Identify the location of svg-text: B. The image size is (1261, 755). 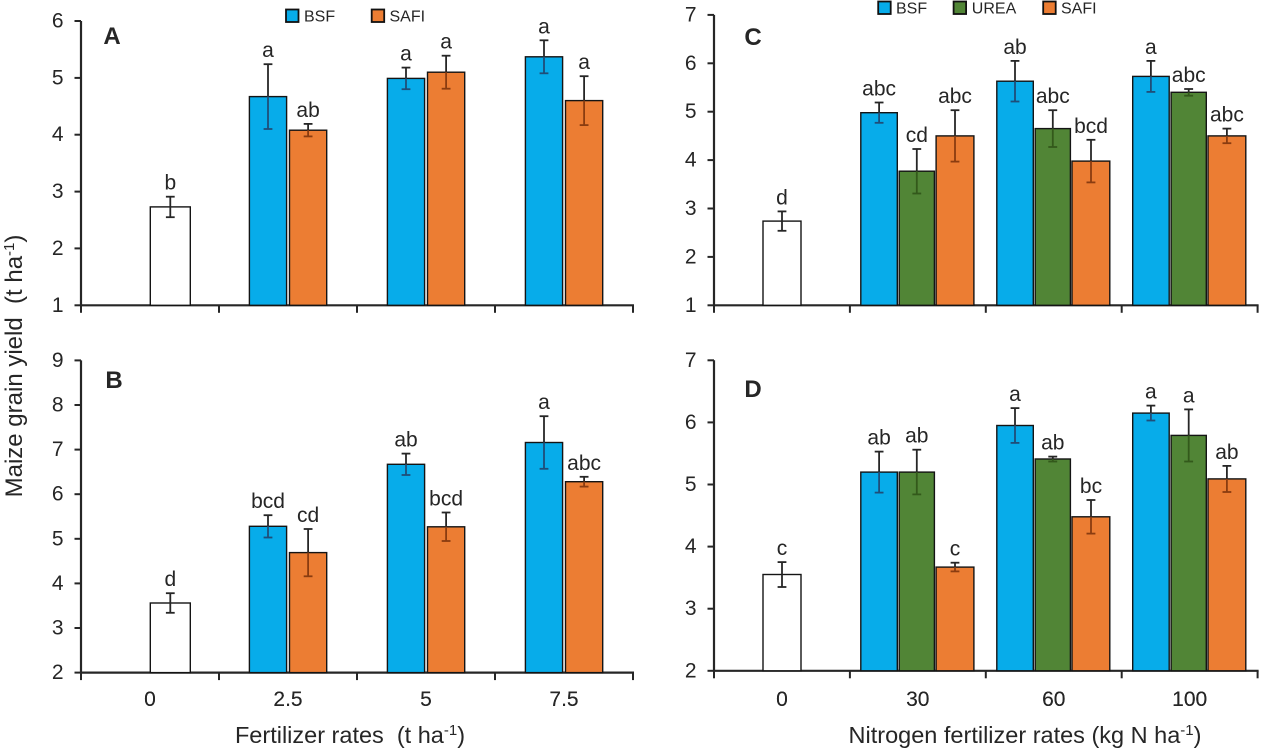
(113, 380).